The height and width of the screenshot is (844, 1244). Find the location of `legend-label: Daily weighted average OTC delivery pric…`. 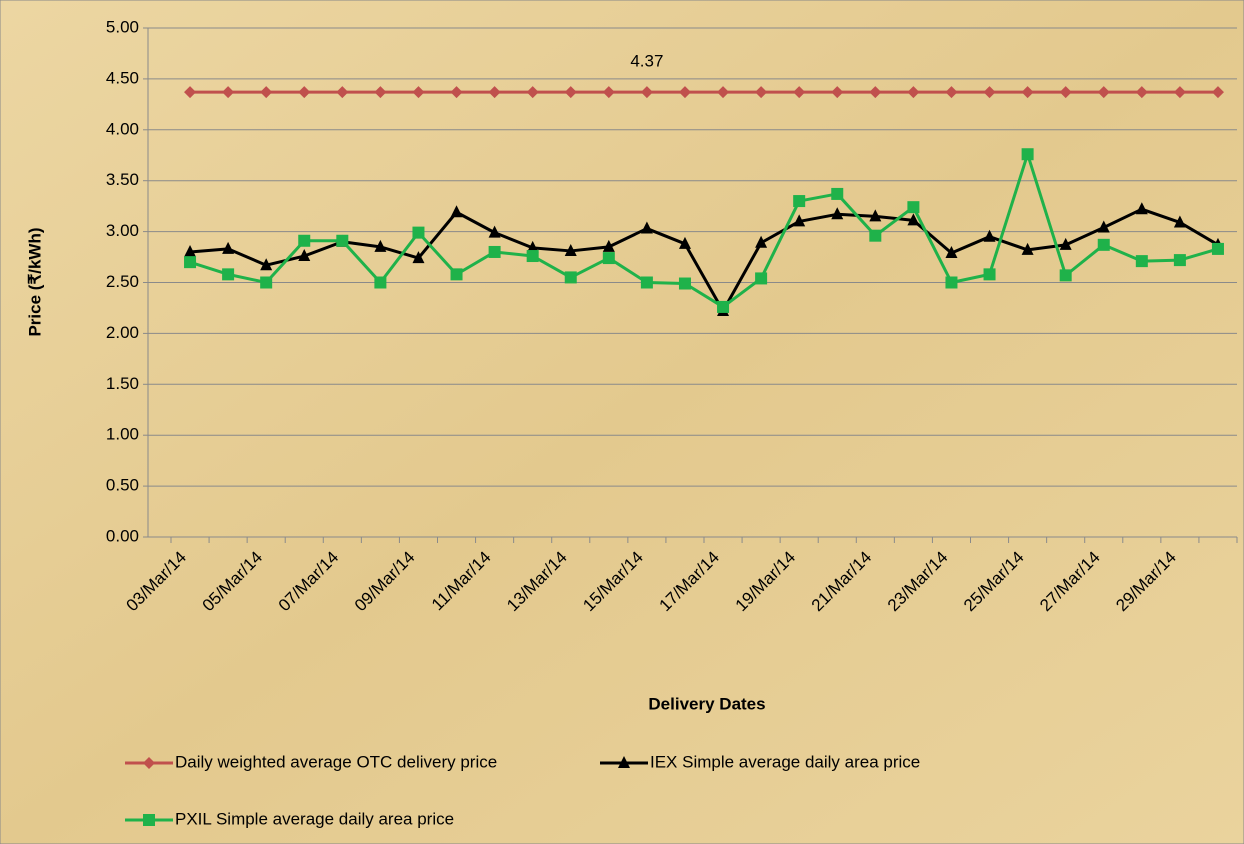

legend-label: Daily weighted average OTC delivery pric… is located at coordinates (336, 761).